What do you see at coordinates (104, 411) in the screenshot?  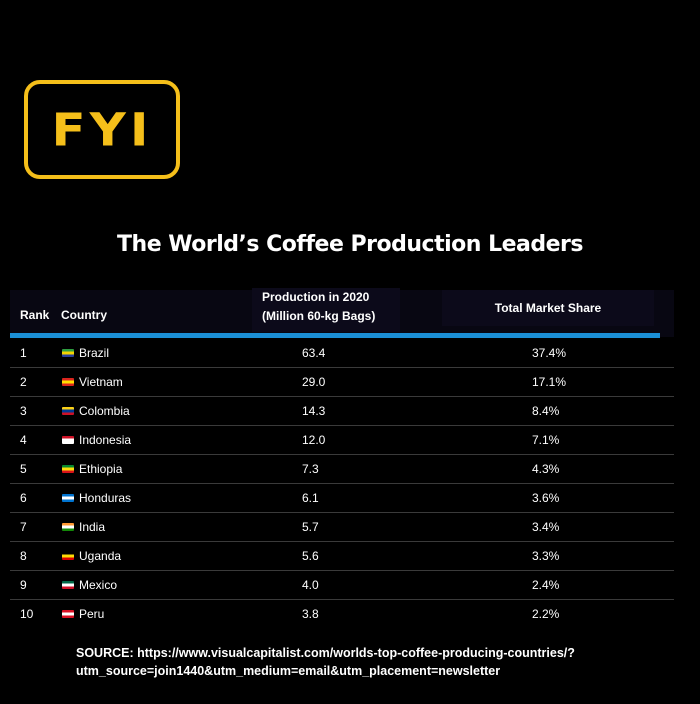 I see `country-cell: Colombia` at bounding box center [104, 411].